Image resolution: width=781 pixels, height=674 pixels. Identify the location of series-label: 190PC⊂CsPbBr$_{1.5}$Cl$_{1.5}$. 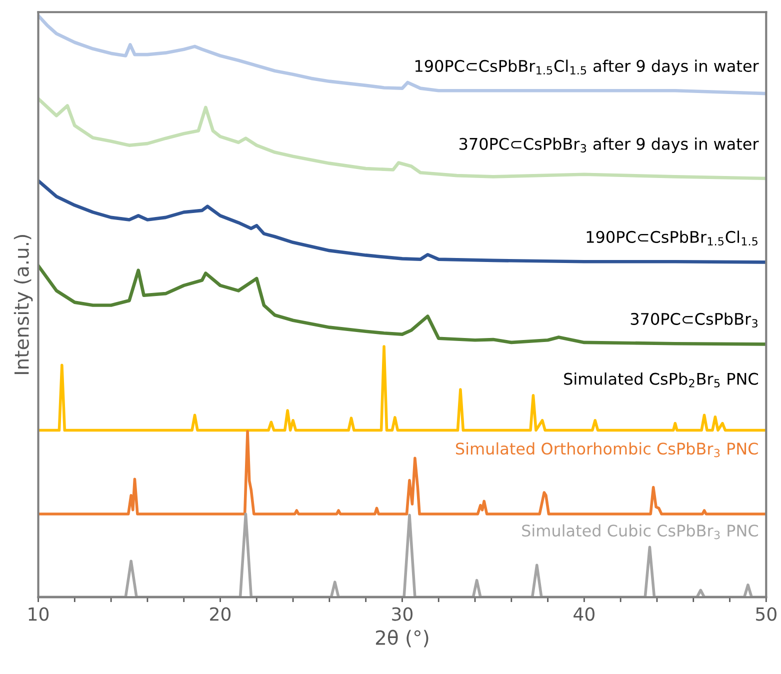
(672, 238).